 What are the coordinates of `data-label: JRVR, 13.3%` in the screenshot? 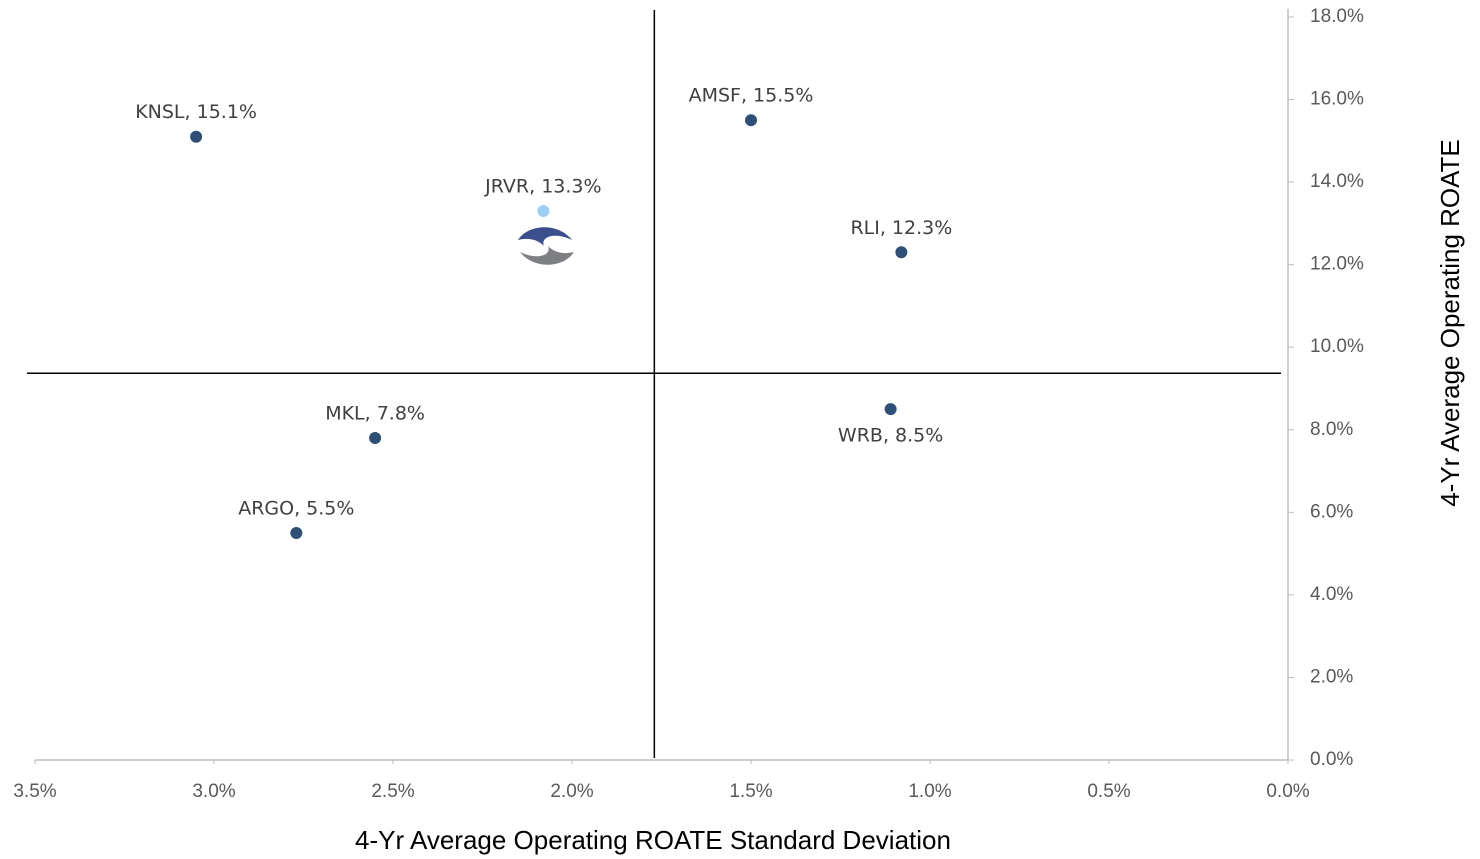 It's located at (542, 187).